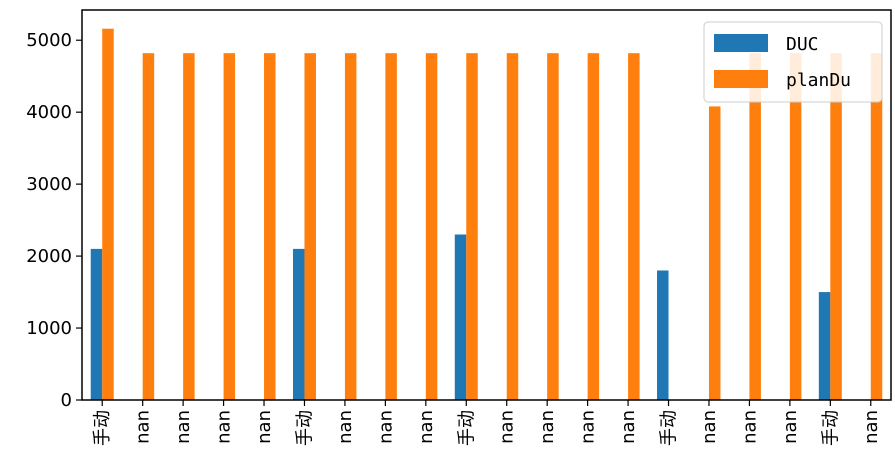  Describe the element at coordinates (628, 427) in the screenshot. I see `x-tick-label-13: nan` at that location.